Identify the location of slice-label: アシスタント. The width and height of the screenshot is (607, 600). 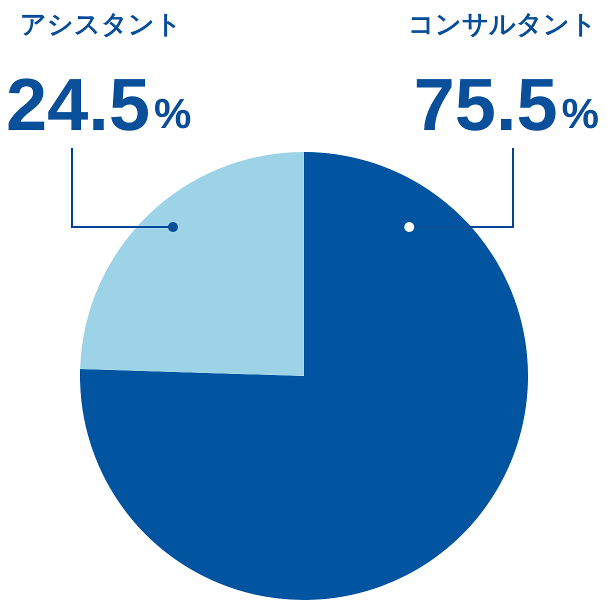
(101, 25).